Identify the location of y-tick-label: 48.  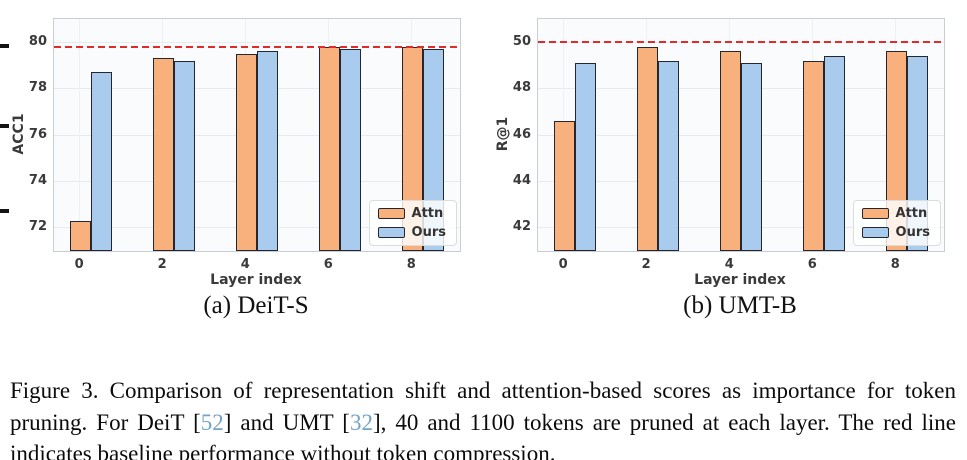
(521, 88).